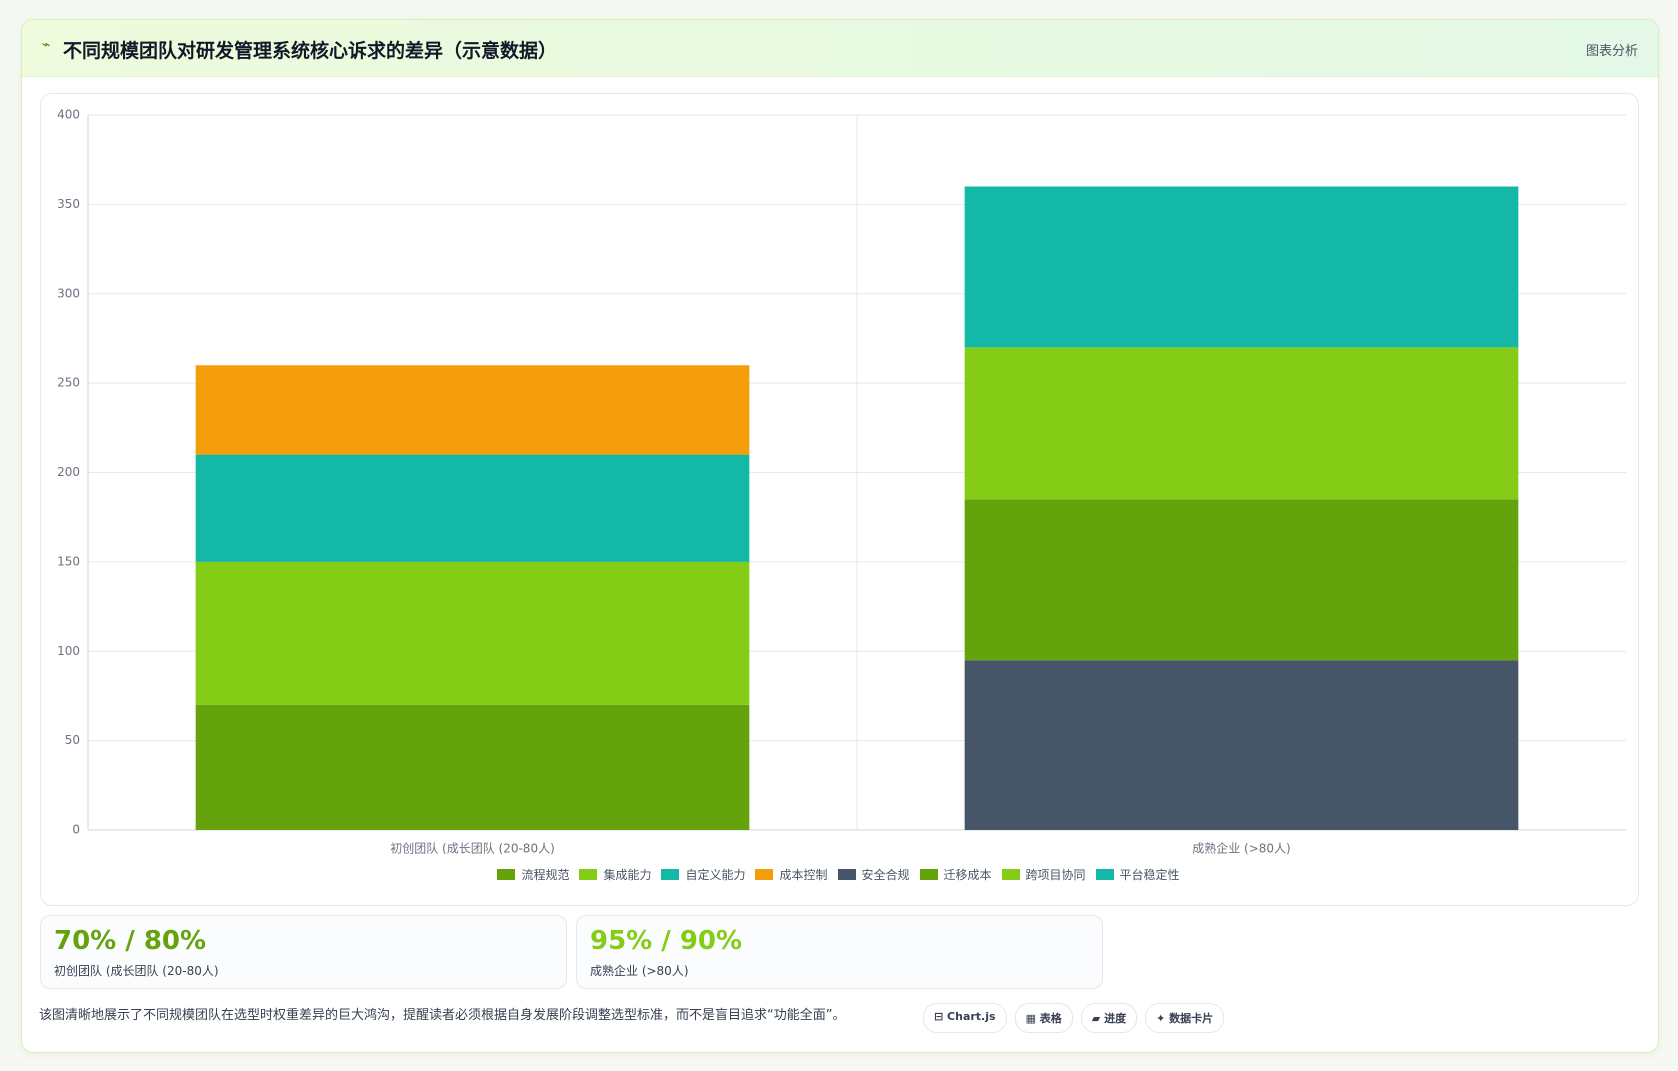 Image resolution: width=1678 pixels, height=1071 pixels. I want to click on legend-item: 成本控制, so click(791, 874).